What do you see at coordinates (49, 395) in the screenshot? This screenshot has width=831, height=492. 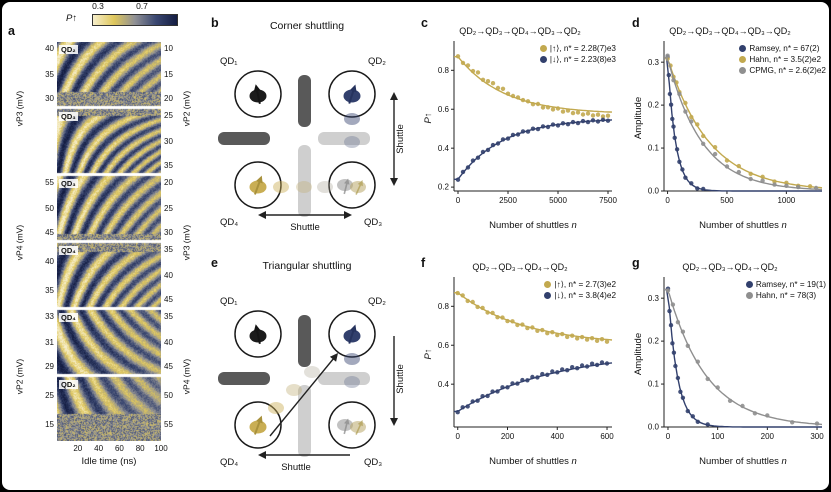 I see `left-tick-label: 25` at bounding box center [49, 395].